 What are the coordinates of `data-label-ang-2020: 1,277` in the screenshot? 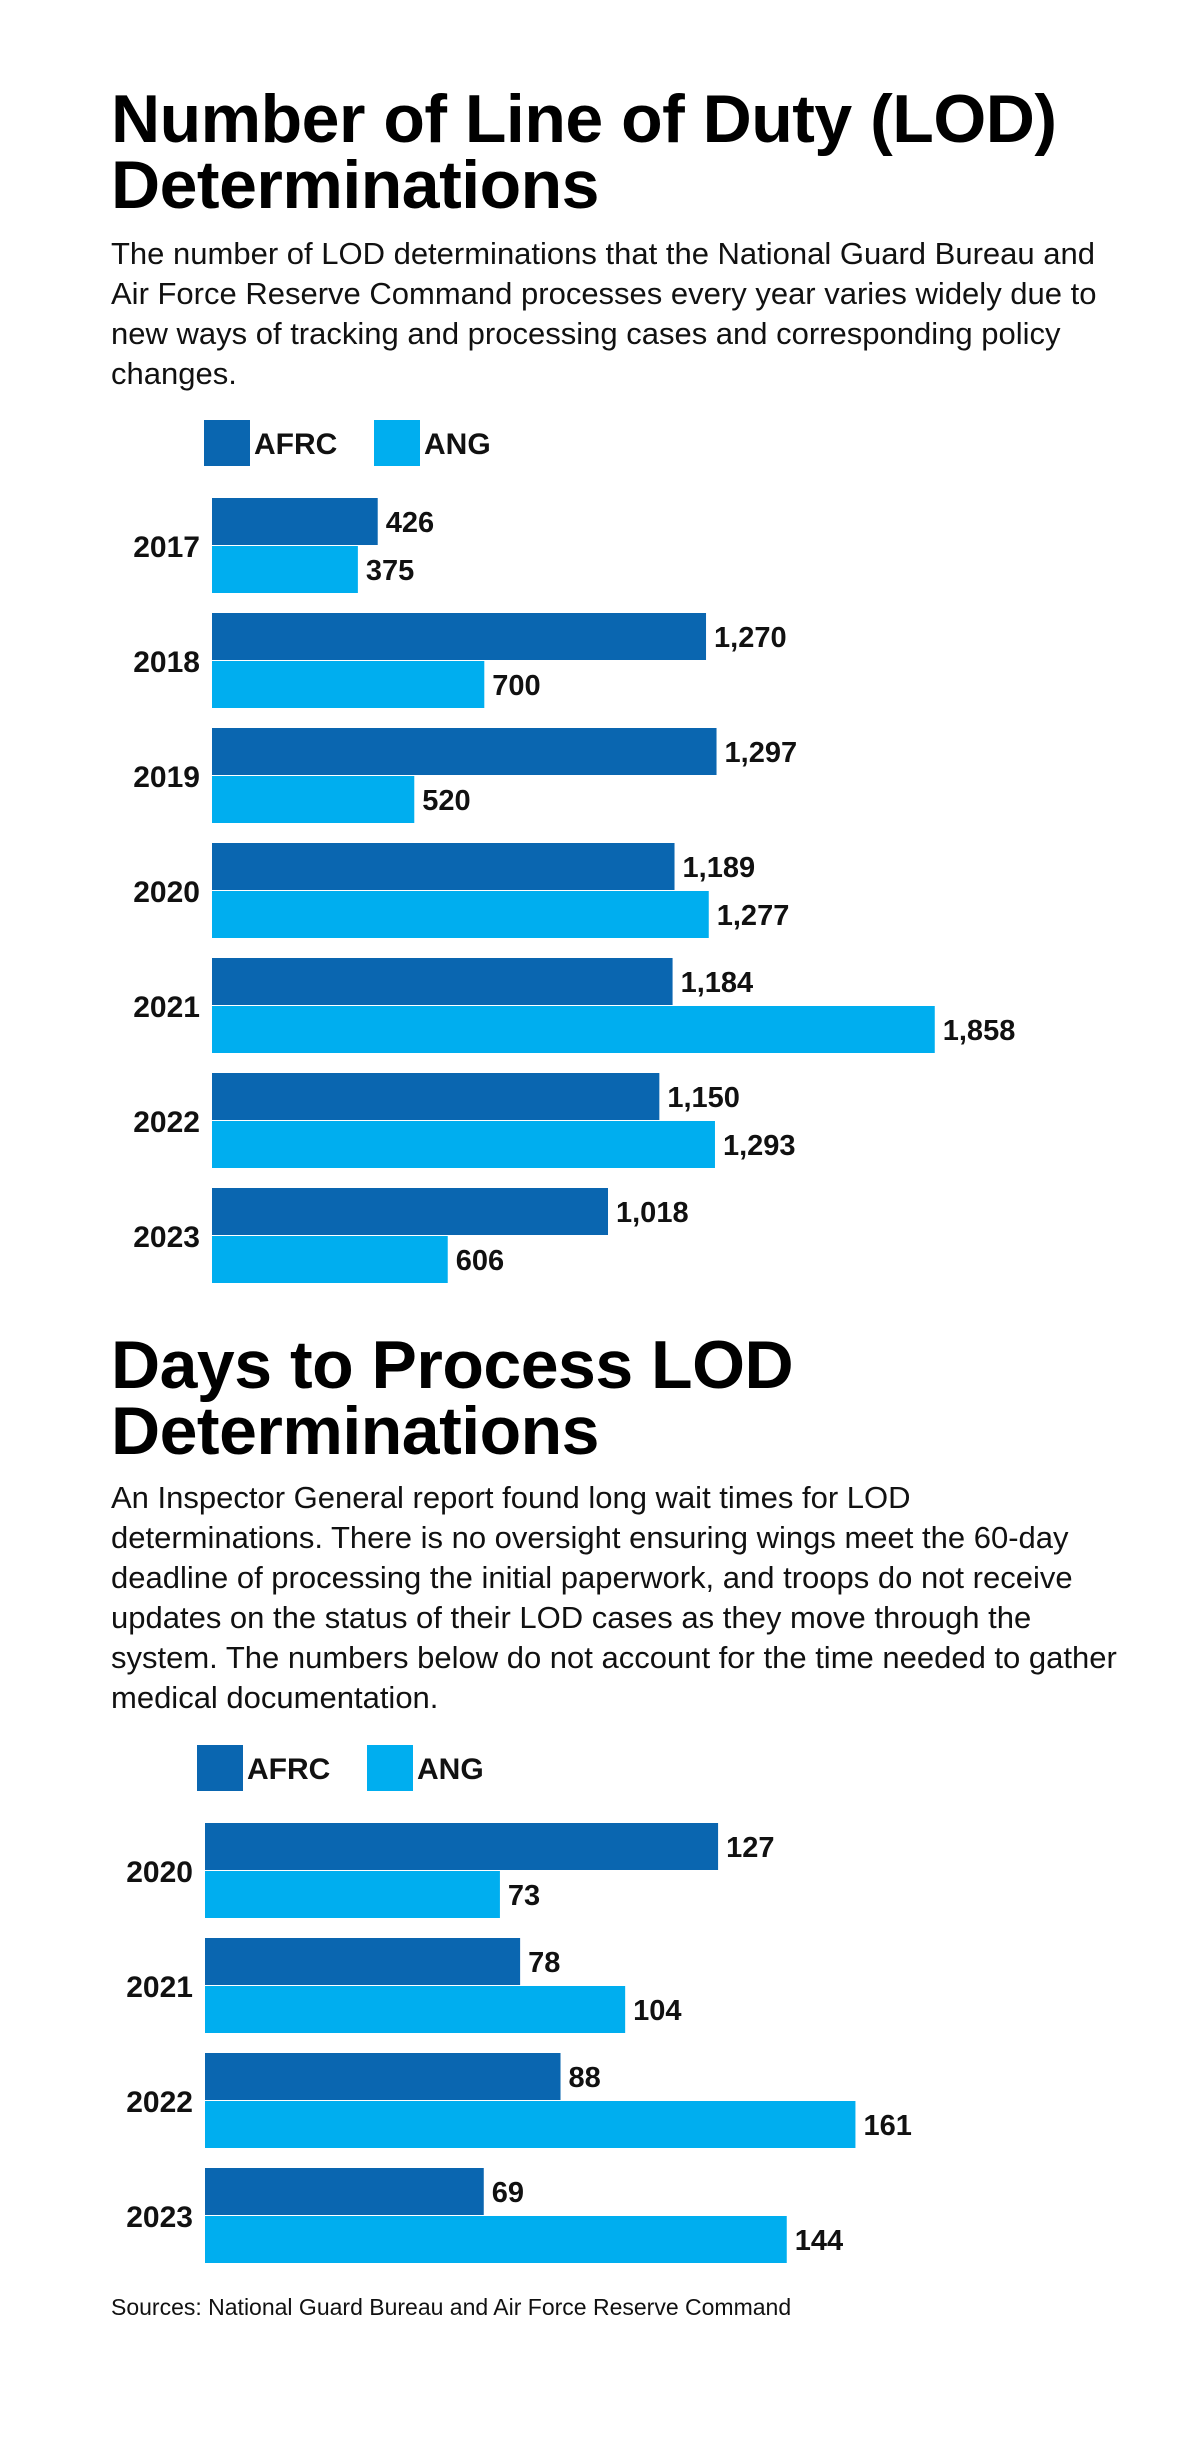 It's located at (753, 916).